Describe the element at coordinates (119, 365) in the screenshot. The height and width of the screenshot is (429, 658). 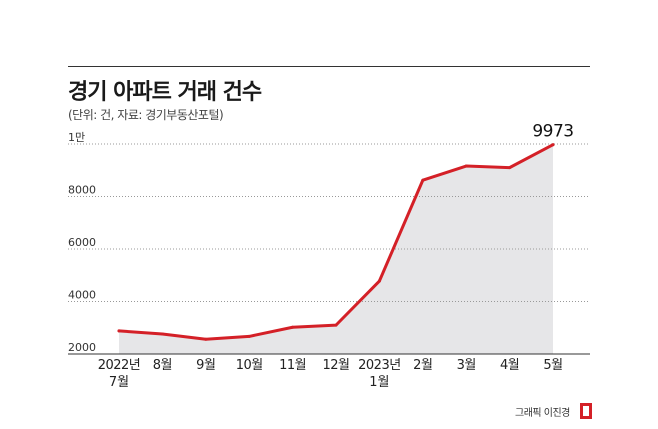
I see `x-tick-label: 2022년` at that location.